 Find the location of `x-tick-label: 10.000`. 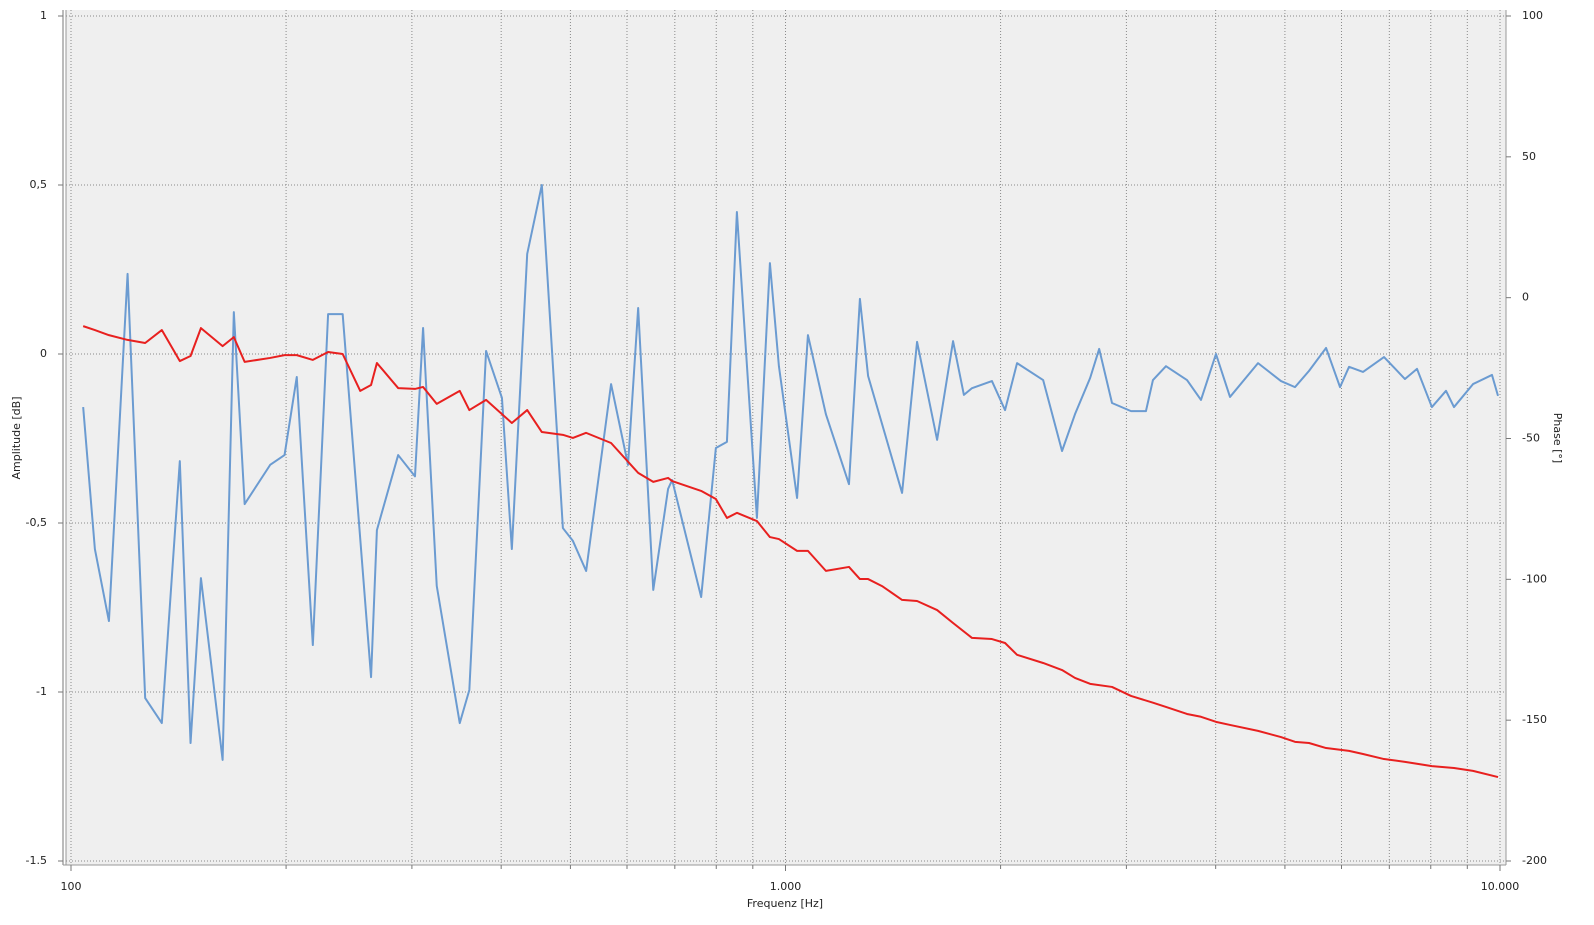

x-tick-label: 10.000 is located at coordinates (1500, 886).